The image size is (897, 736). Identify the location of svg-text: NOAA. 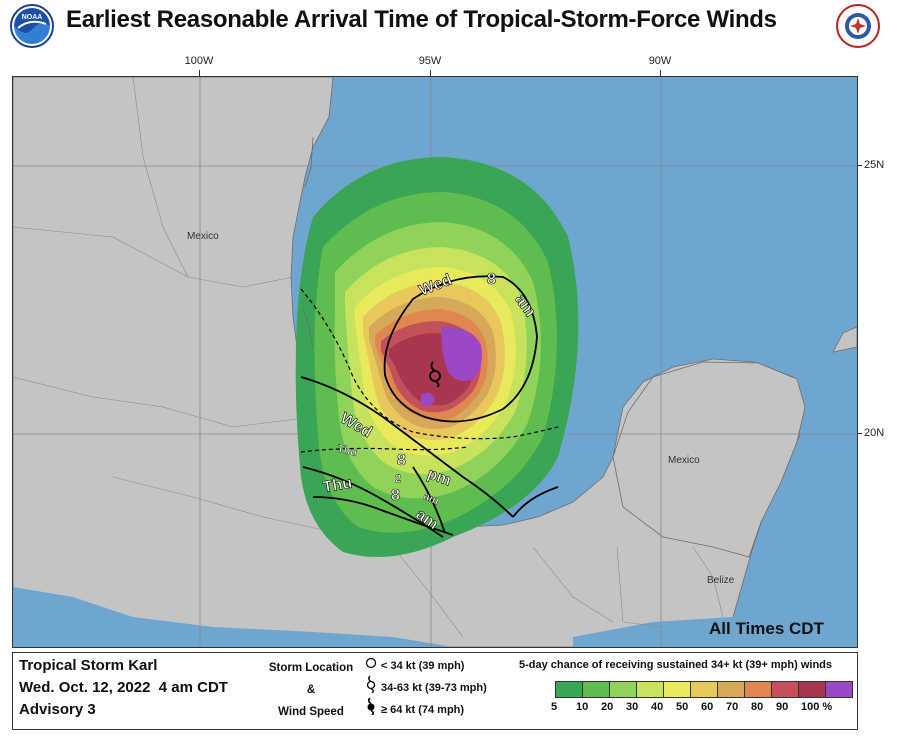
(32, 17).